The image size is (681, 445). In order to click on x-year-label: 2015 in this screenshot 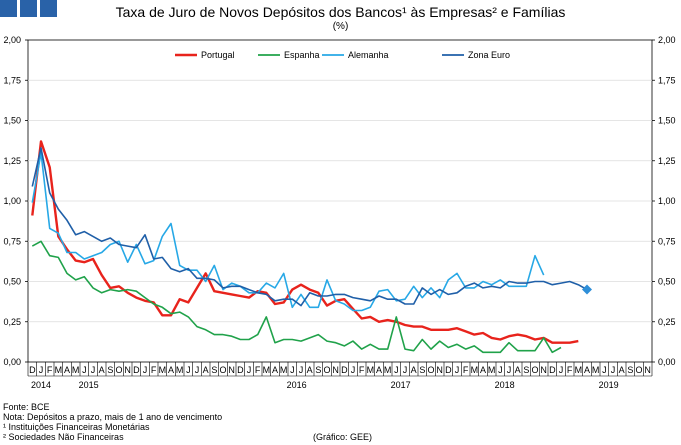, I will do `click(89, 385)`.